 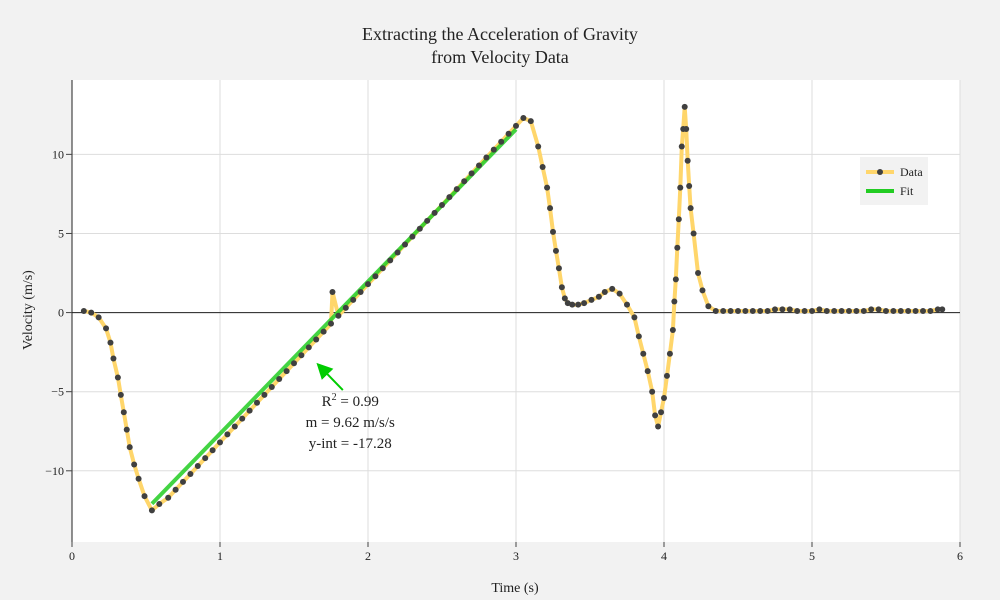 I want to click on y-axis-label: Velocity (m/s), so click(x=28, y=310).